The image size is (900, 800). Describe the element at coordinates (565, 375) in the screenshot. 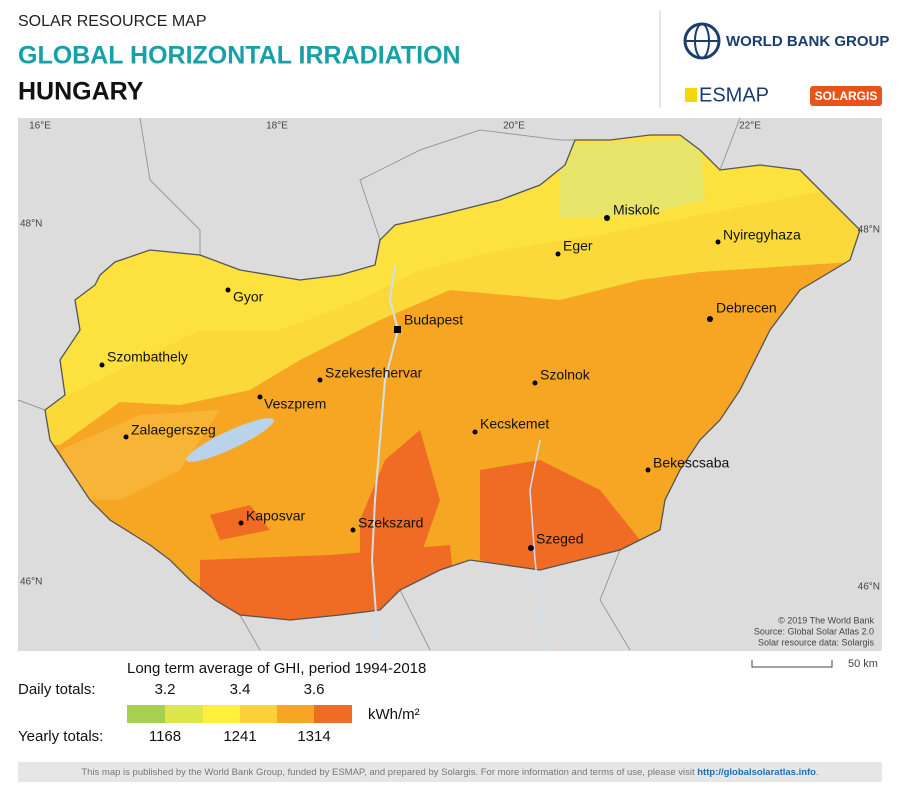

I see `city-label: Szolnok` at that location.